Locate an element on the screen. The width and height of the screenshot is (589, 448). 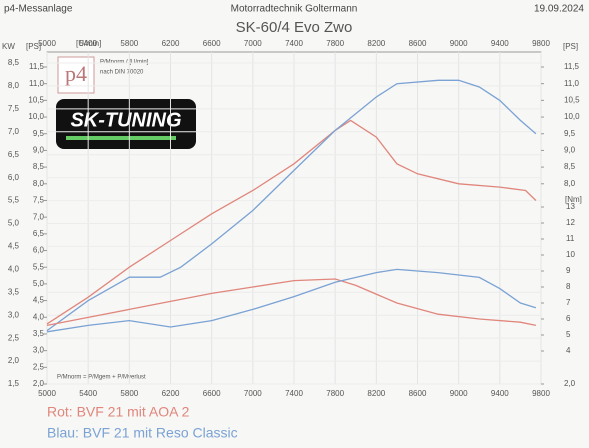
x-tick-label: 9000 is located at coordinates (459, 393).